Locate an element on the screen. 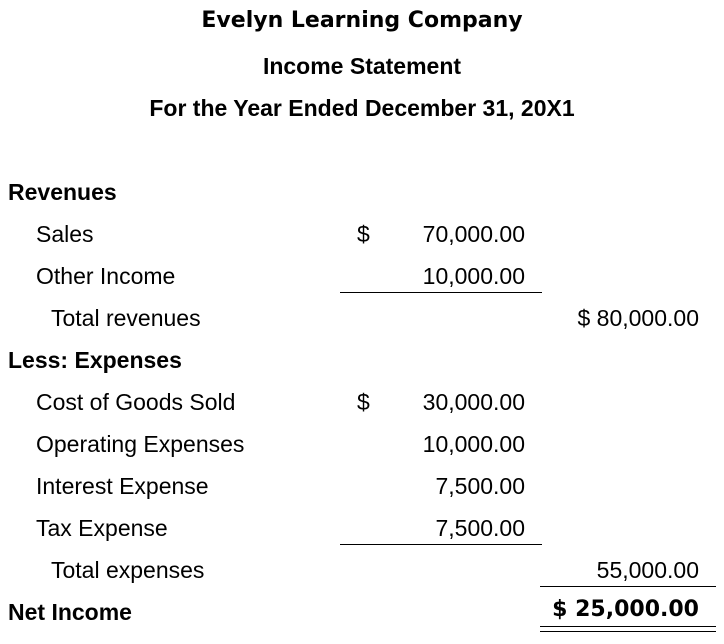  expense-item-currency: $ is located at coordinates (363, 402).